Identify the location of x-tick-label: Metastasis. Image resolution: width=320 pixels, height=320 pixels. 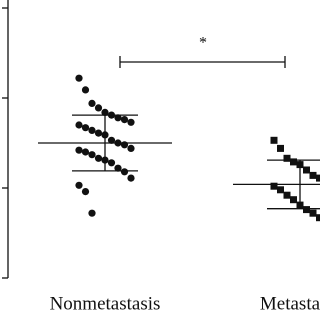
(290, 303).